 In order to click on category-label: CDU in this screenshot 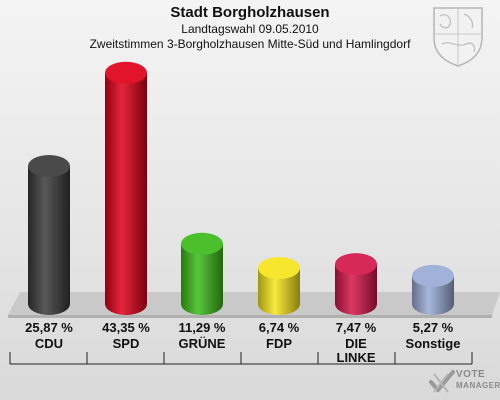, I will do `click(49, 343)`.